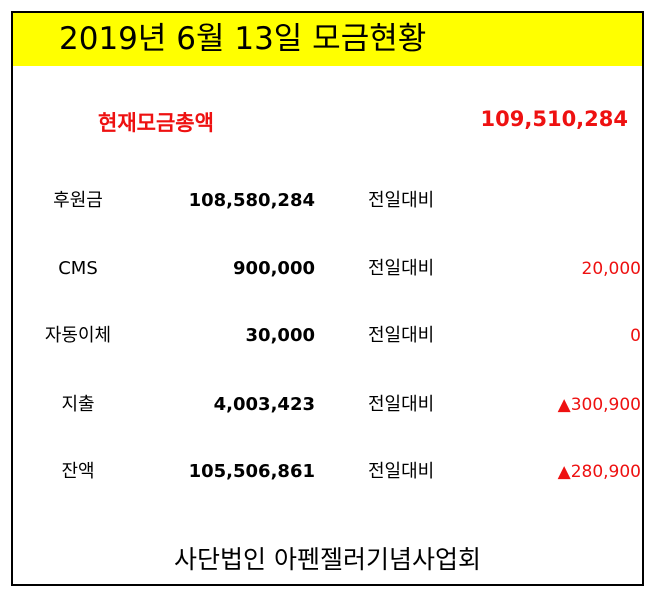 This screenshot has height=601, width=657. I want to click on row-amount: 105,506,861, so click(251, 471).